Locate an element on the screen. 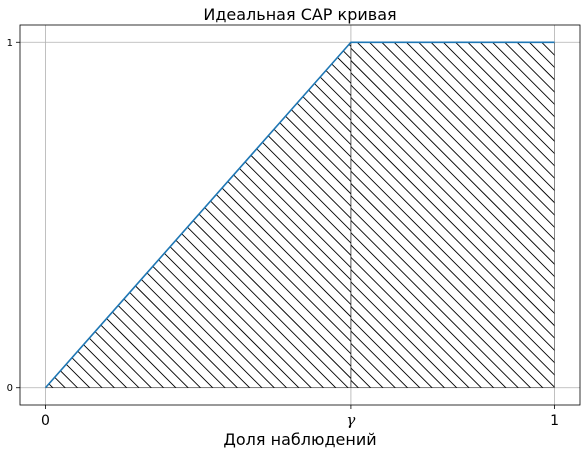 This screenshot has width=585, height=454. x-tick-label: 0 is located at coordinates (45, 421).